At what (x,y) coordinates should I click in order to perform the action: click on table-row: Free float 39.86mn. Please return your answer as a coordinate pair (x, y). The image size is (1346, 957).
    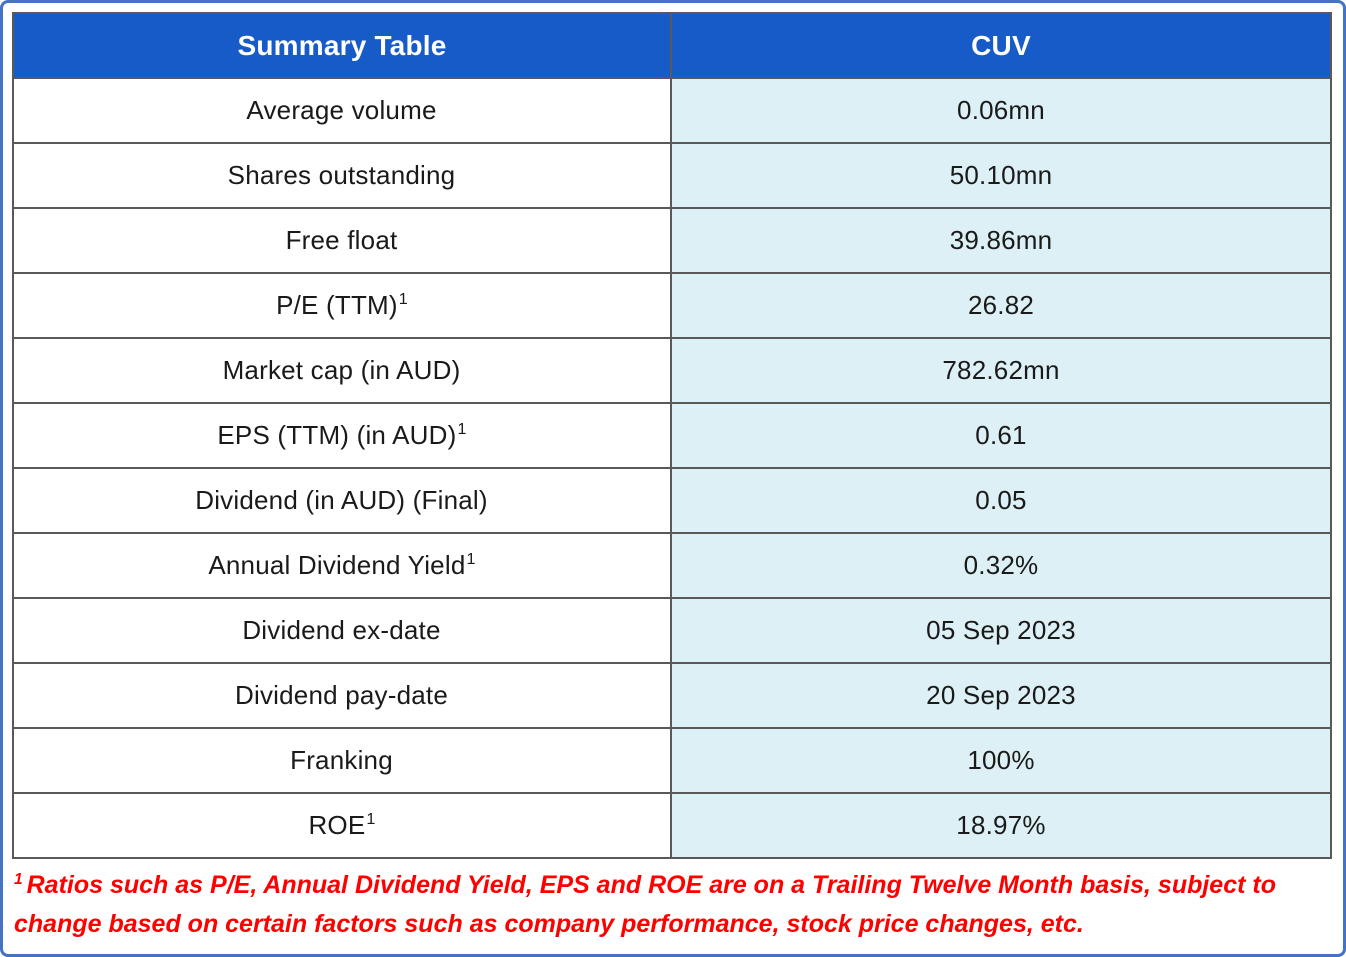
    Looking at the image, I should click on (672, 240).